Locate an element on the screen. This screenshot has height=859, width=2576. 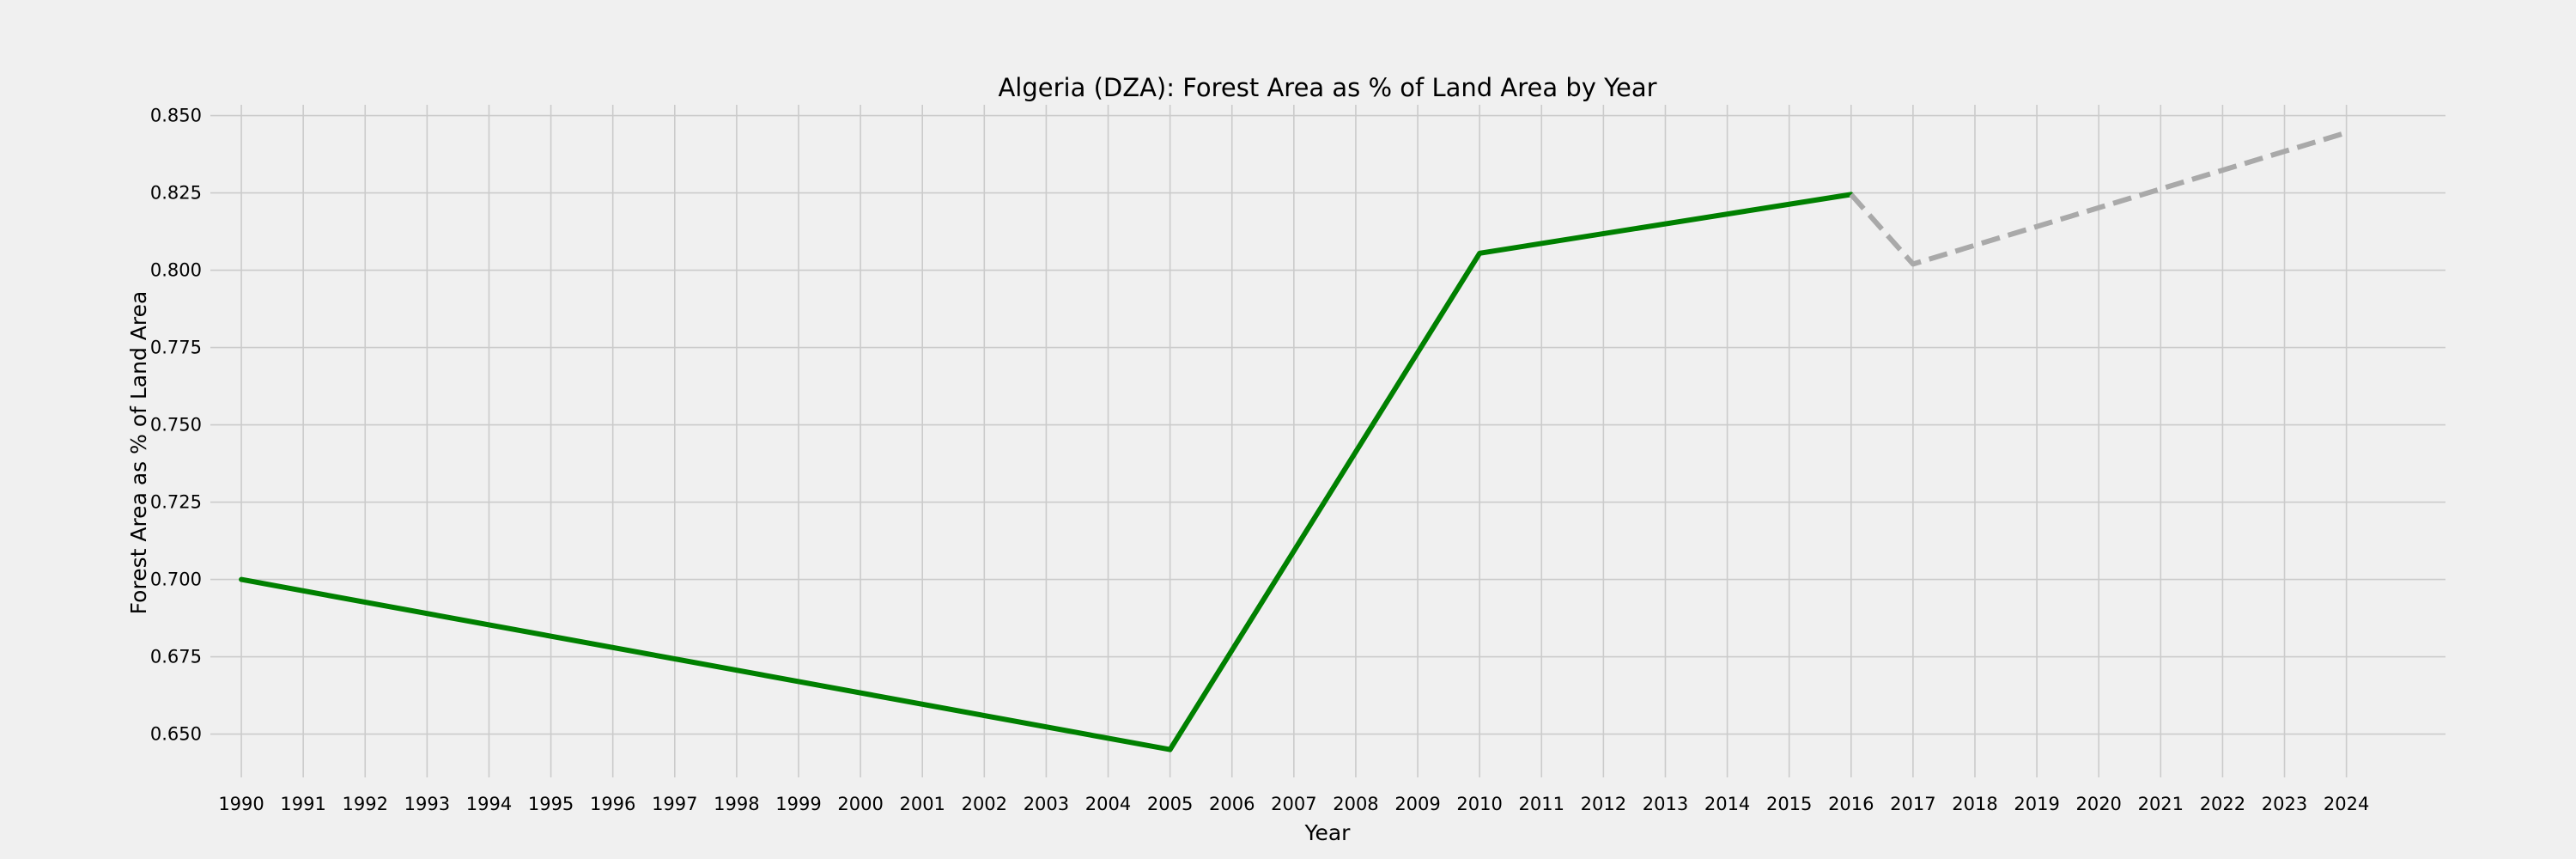
x-tick-label: 2004 is located at coordinates (1108, 804).